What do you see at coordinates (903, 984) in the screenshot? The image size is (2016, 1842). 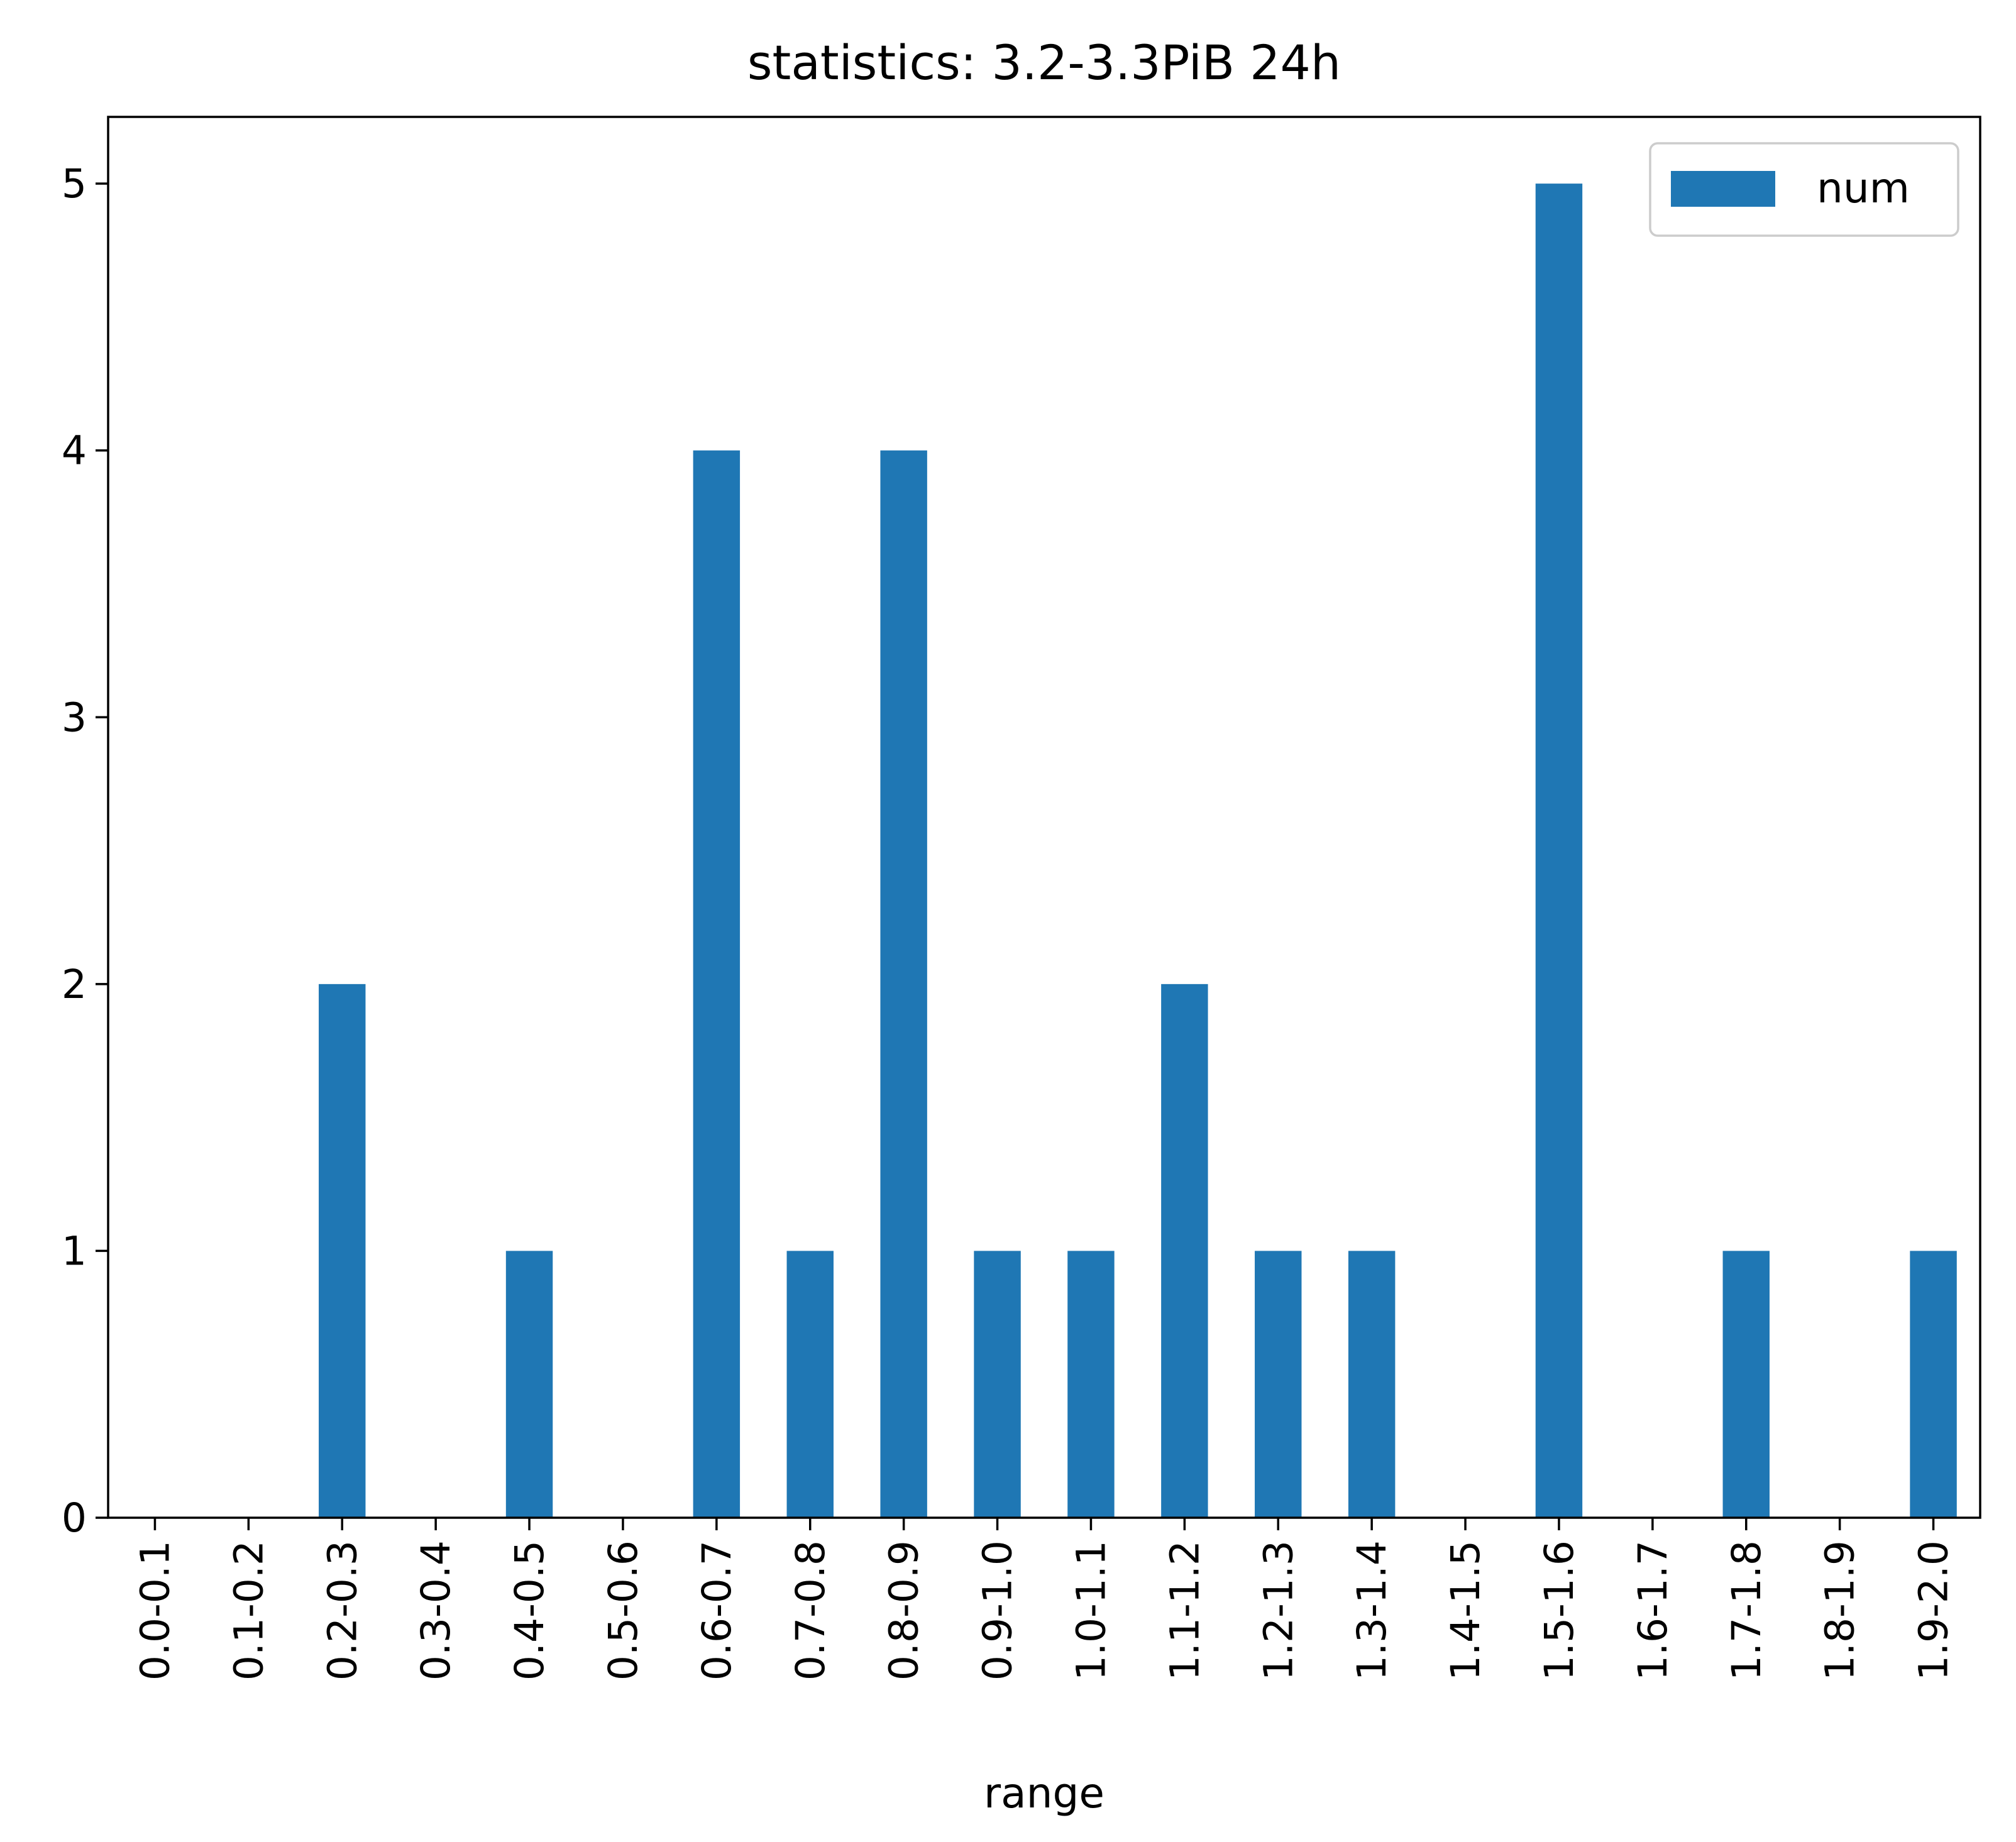 I see `bar-0.8-0.9` at bounding box center [903, 984].